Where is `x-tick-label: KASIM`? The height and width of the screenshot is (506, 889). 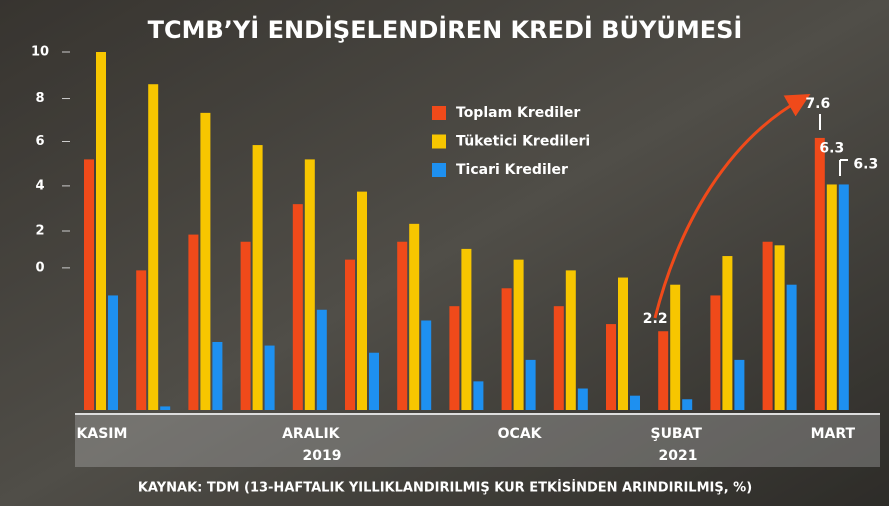 x-tick-label: KASIM is located at coordinates (102, 434).